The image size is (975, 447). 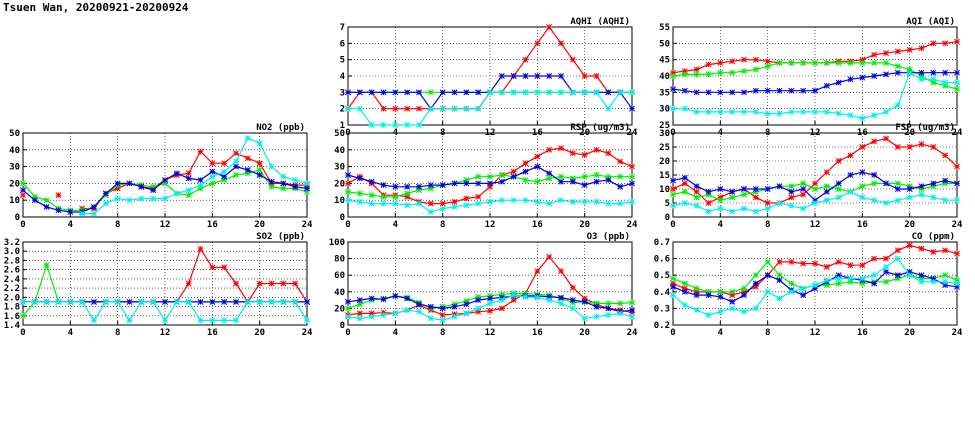 I want to click on y-tick-label: 0.5, so click(x=662, y=276).